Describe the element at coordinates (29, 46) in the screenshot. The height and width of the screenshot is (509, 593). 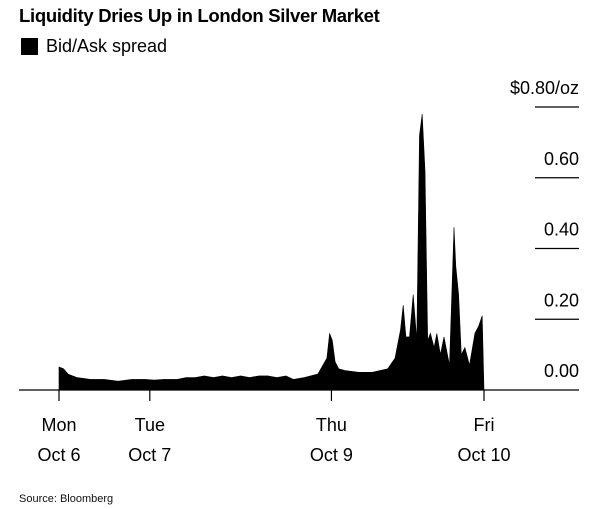
I see `legend-swatch-bid-ask-spread` at that location.